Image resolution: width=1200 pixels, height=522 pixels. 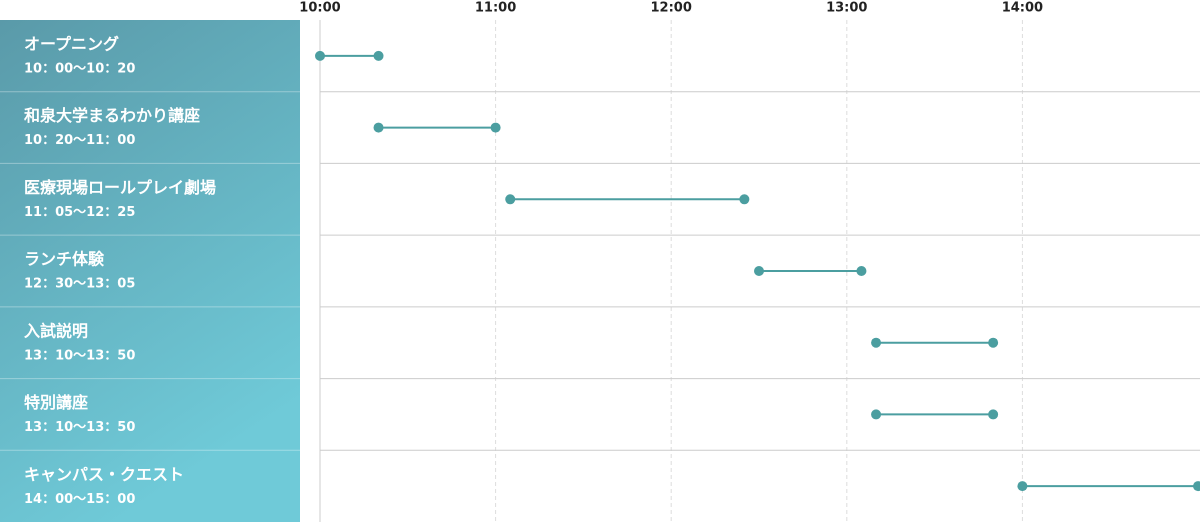 What do you see at coordinates (79, 140) in the screenshot?
I see `task-time: 10：20〜11：00` at bounding box center [79, 140].